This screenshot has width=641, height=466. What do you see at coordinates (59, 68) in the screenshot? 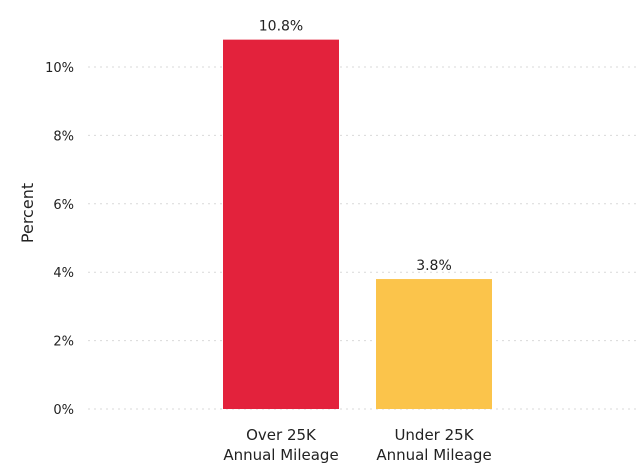
I see `y-tick-label: 10%` at bounding box center [59, 68].